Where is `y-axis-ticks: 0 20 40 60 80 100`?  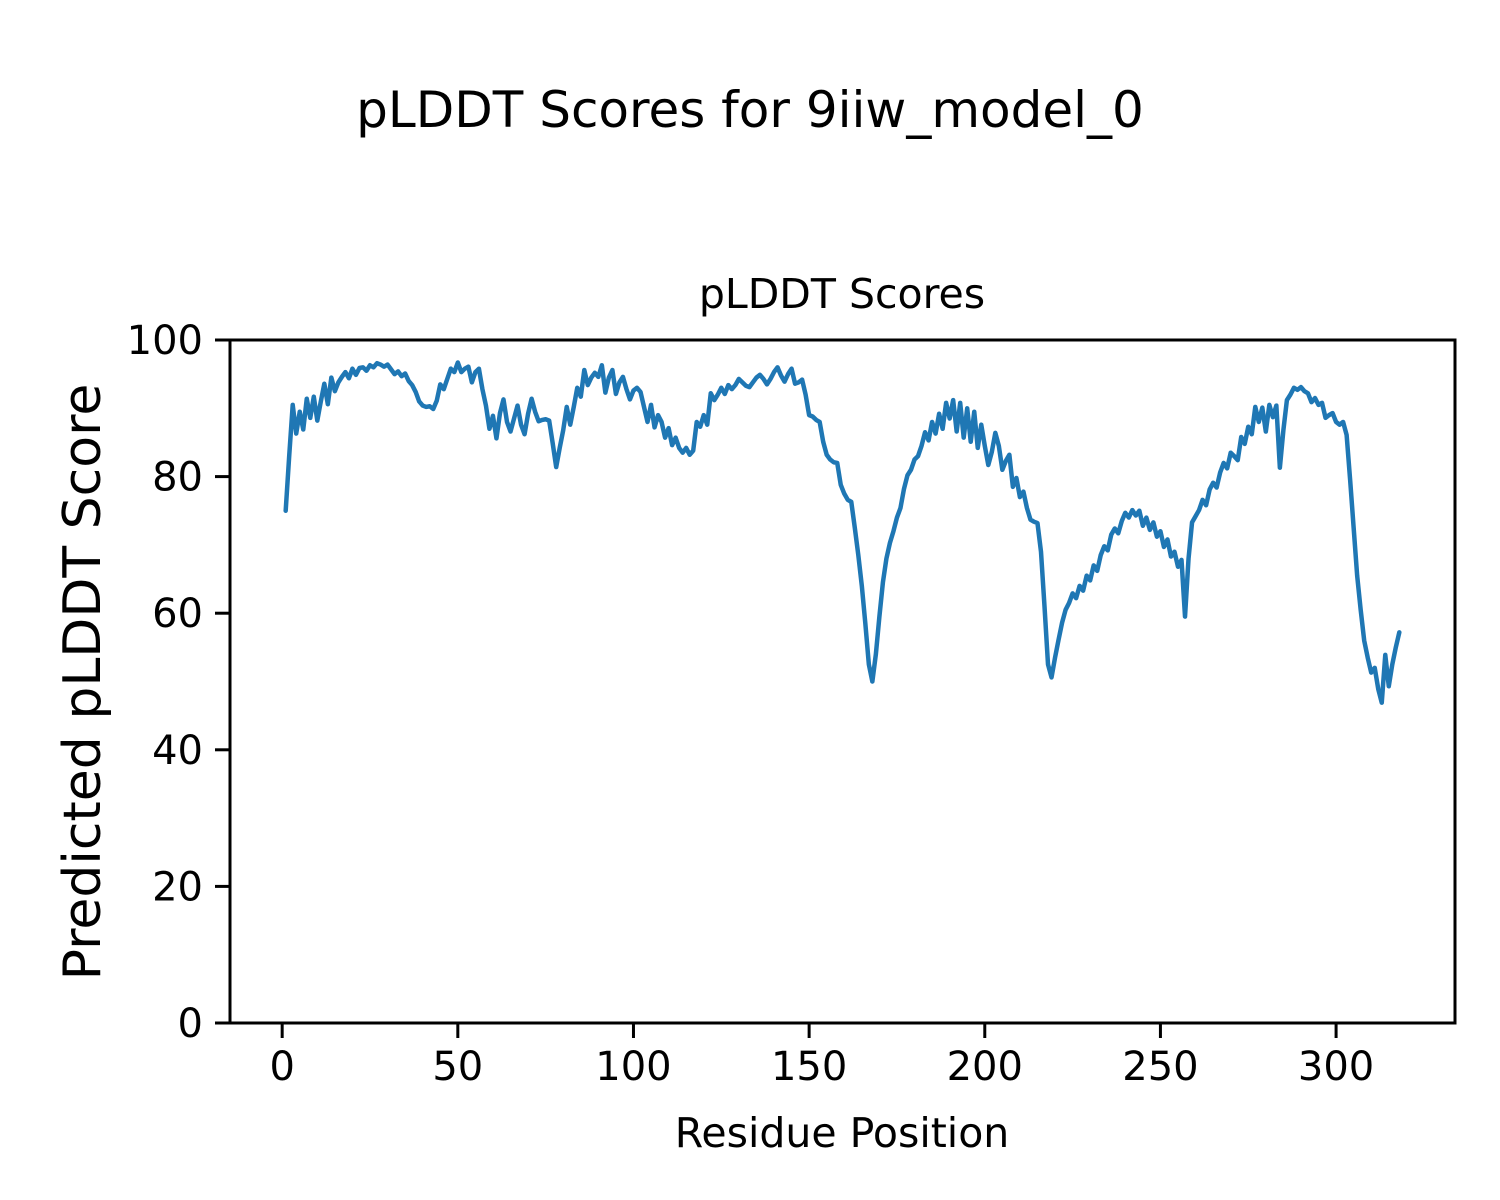 y-axis-ticks: 0 20 40 60 80 100 is located at coordinates (178, 682).